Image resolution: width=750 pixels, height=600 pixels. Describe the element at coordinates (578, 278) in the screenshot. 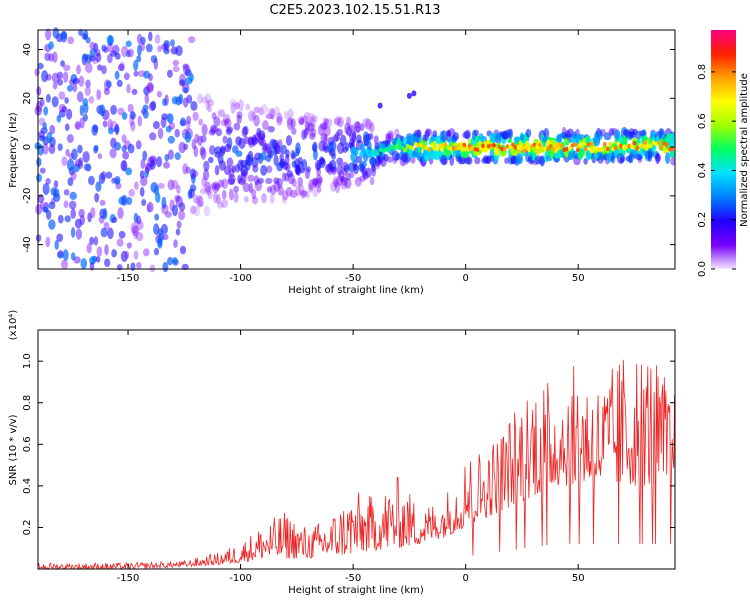

I see `spectrogram-xtick-label-4: 50` at that location.